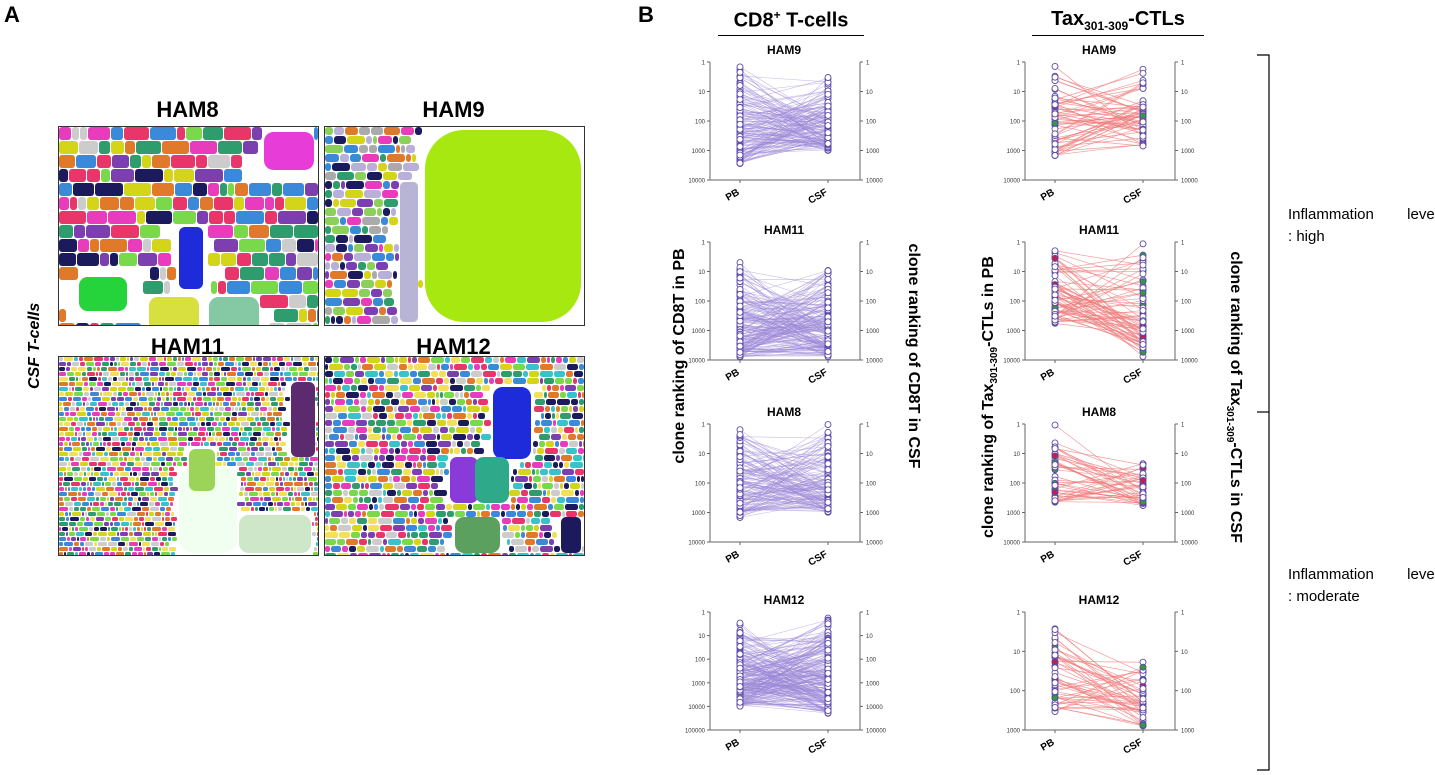 The height and width of the screenshot is (775, 1435). I want to click on y-tick-label-right: 10, so click(1184, 455).